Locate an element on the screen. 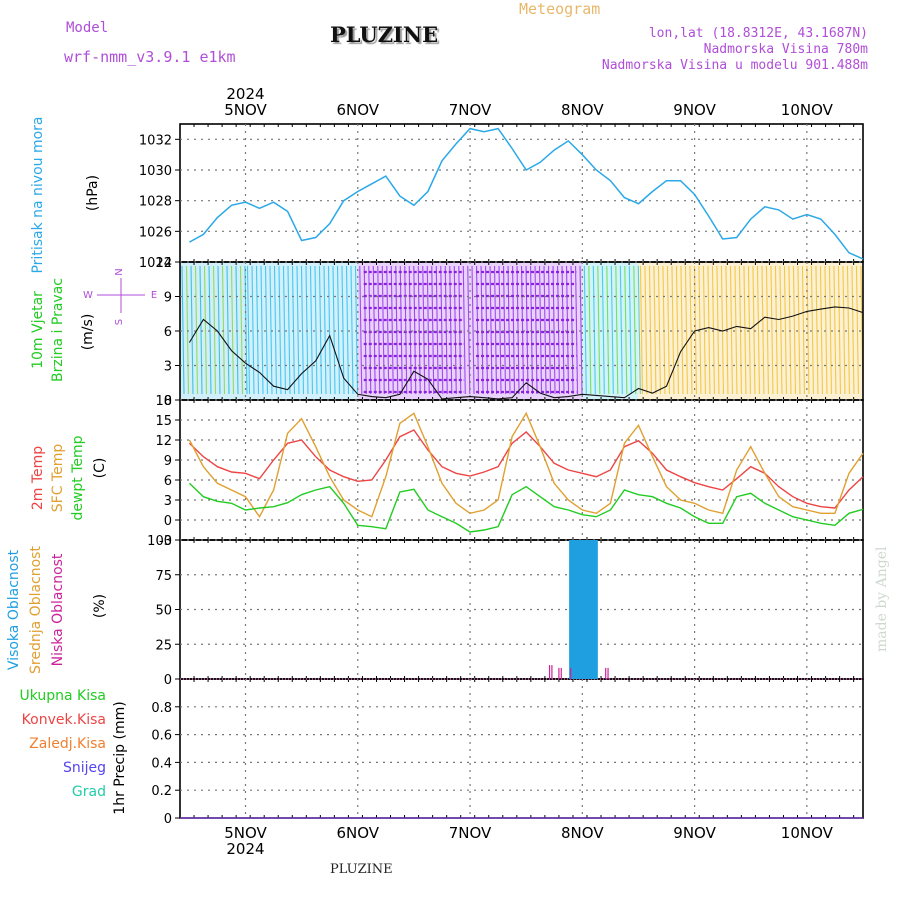 This screenshot has height=900, width=900. precip-legend-2: Zaledj.Kisa is located at coordinates (67, 744).